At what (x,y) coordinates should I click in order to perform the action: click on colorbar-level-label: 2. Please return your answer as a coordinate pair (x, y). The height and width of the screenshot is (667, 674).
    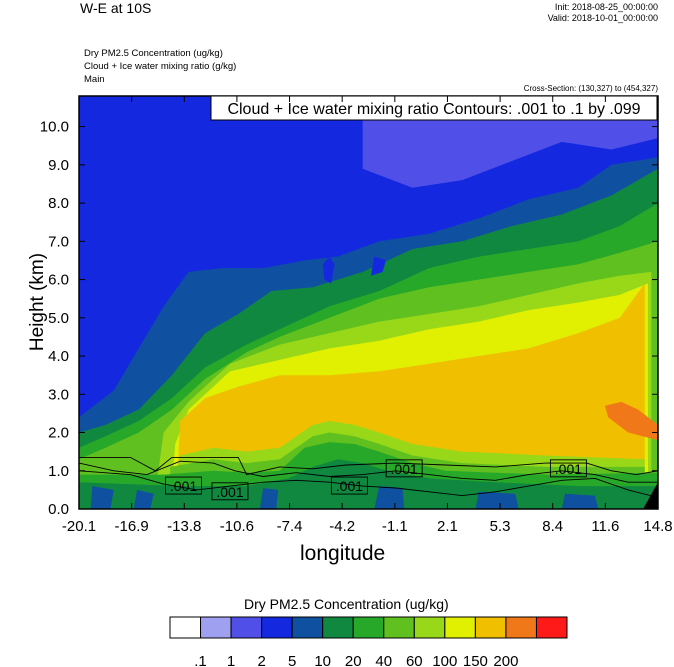
    Looking at the image, I should click on (261, 660).